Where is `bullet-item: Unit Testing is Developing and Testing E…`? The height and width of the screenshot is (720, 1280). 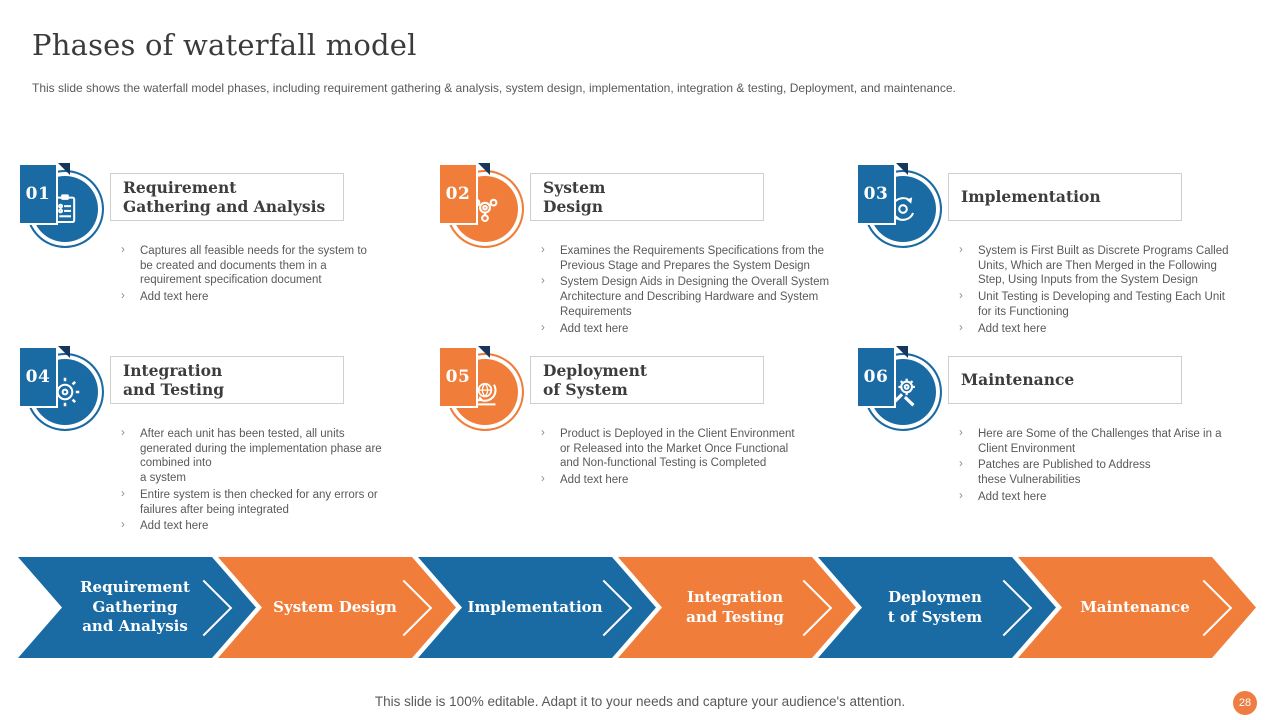
bullet-item: Unit Testing is Developing and Testing E… is located at coordinates (1112, 304).